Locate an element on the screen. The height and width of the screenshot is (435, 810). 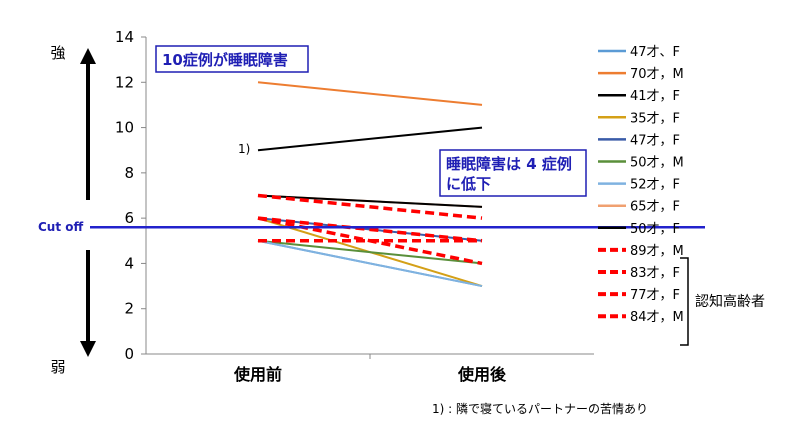
y-tick-label: 6 is located at coordinates (129, 218).